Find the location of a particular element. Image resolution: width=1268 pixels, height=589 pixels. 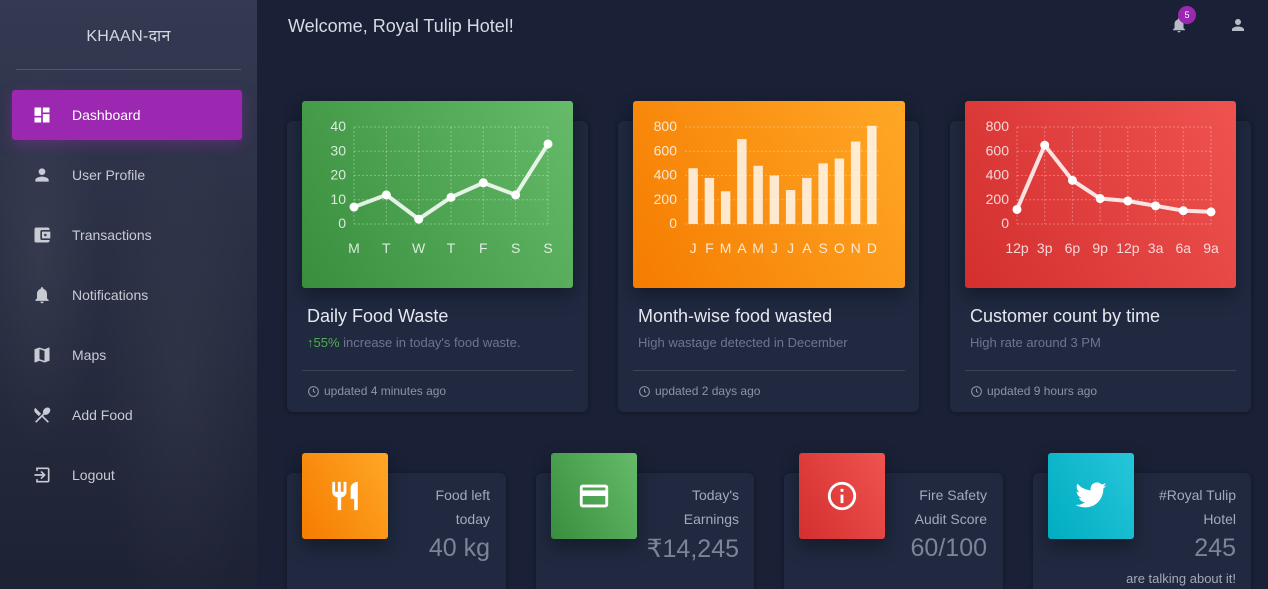

daily-food-waste-chart: 0 10 20 30 40 M T W T F S S is located at coordinates (437, 194).